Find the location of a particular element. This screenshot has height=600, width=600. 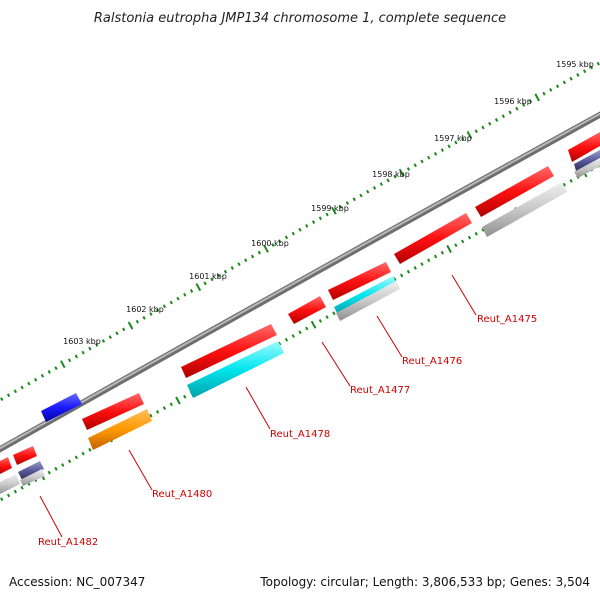

gene-feature-reut-a1475 is located at coordinates (514, 191).